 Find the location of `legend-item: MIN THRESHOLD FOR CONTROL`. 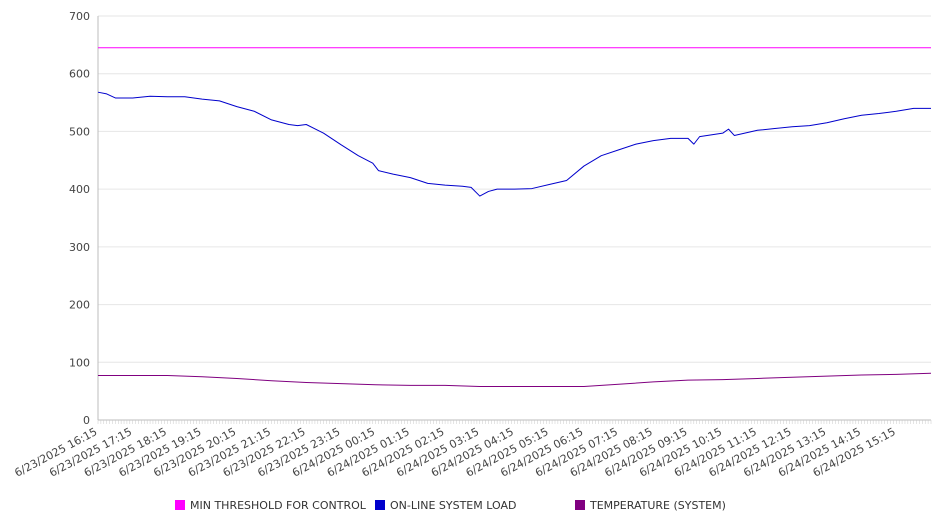

legend-item: MIN THRESHOLD FOR CONTROL is located at coordinates (271, 505).